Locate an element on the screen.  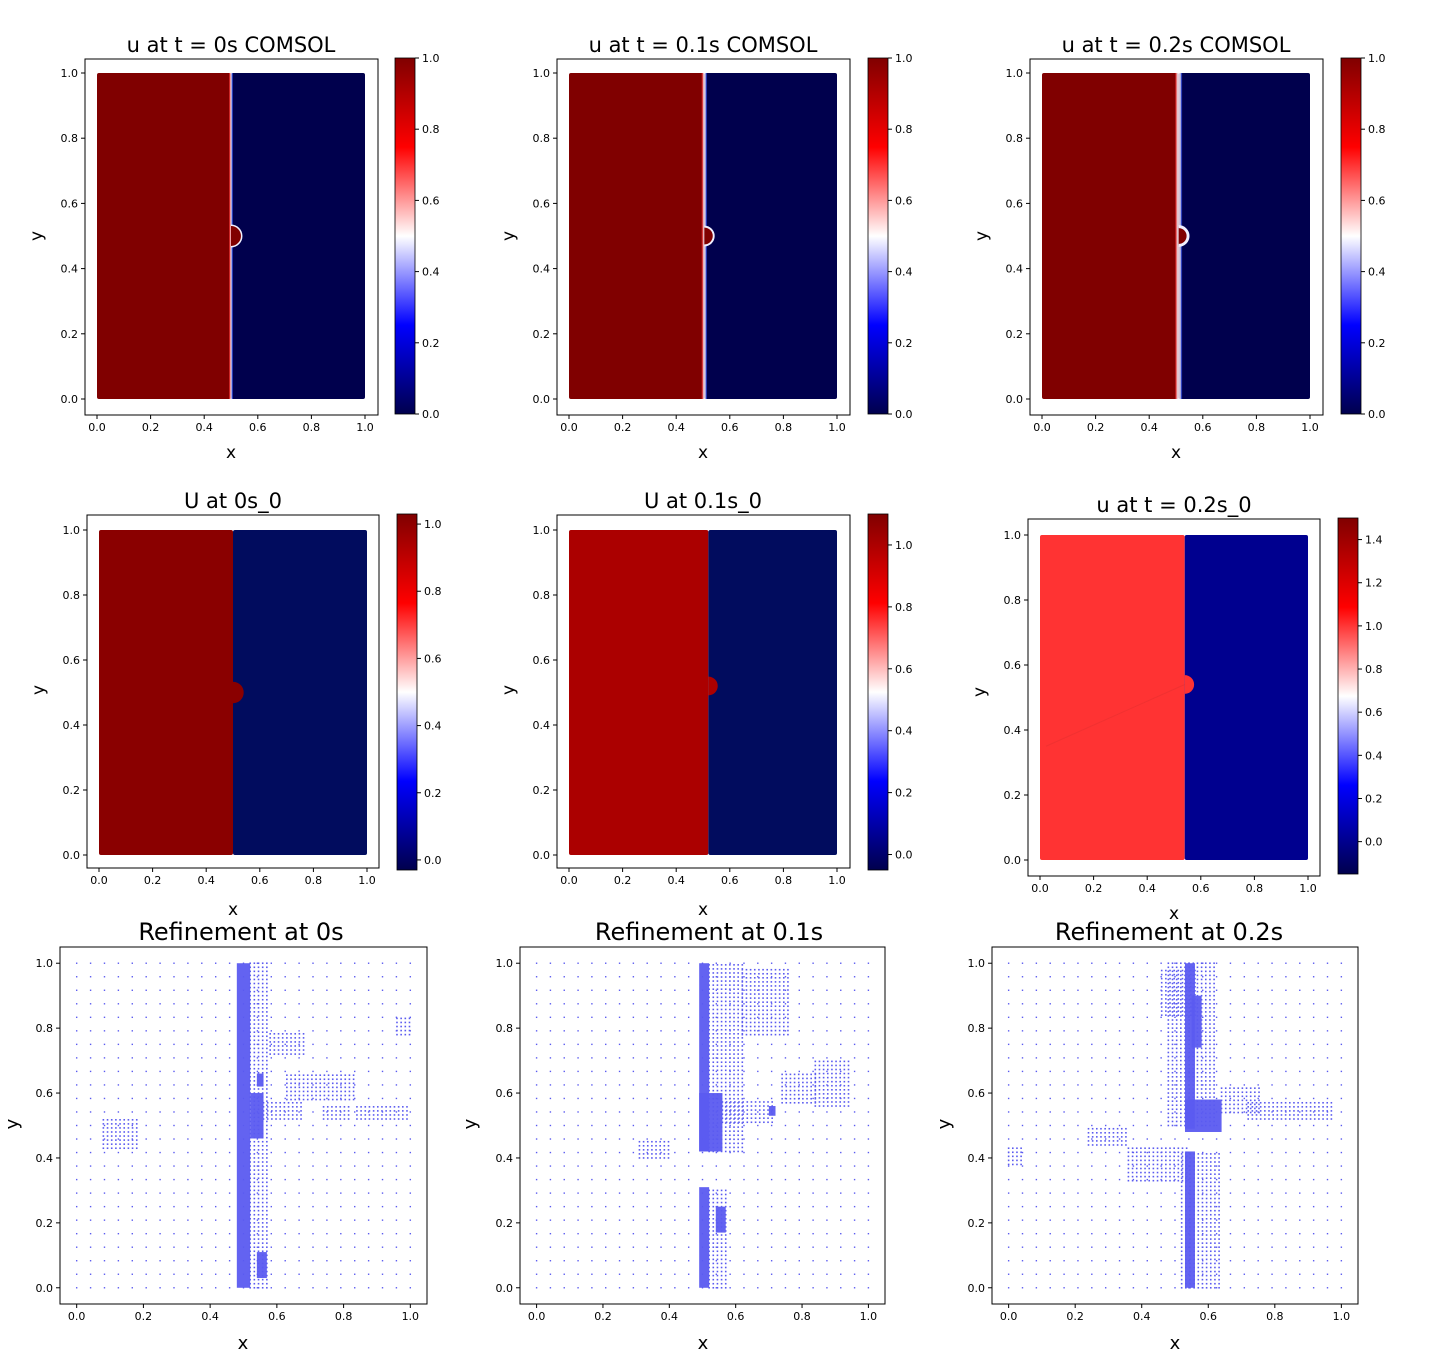
colorbar-tick-label: 0.0 is located at coordinates (1374, 842).